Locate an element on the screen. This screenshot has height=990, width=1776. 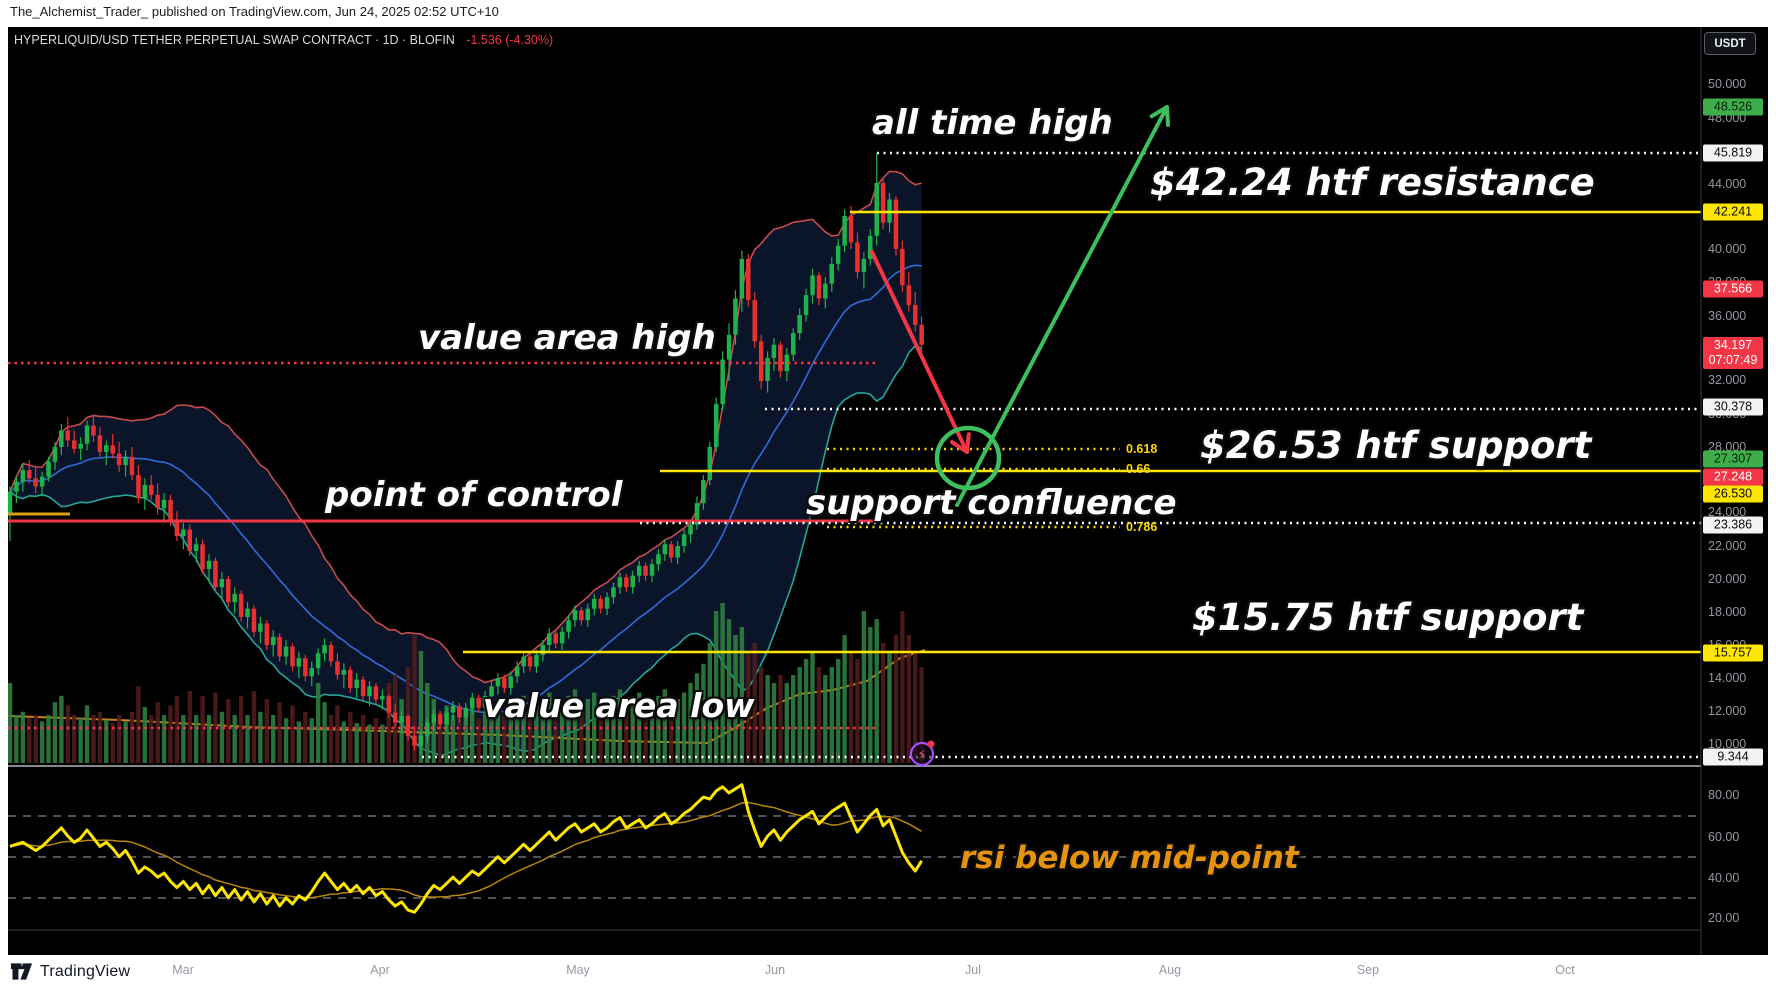
red-down-arrow is located at coordinates (920, 352).